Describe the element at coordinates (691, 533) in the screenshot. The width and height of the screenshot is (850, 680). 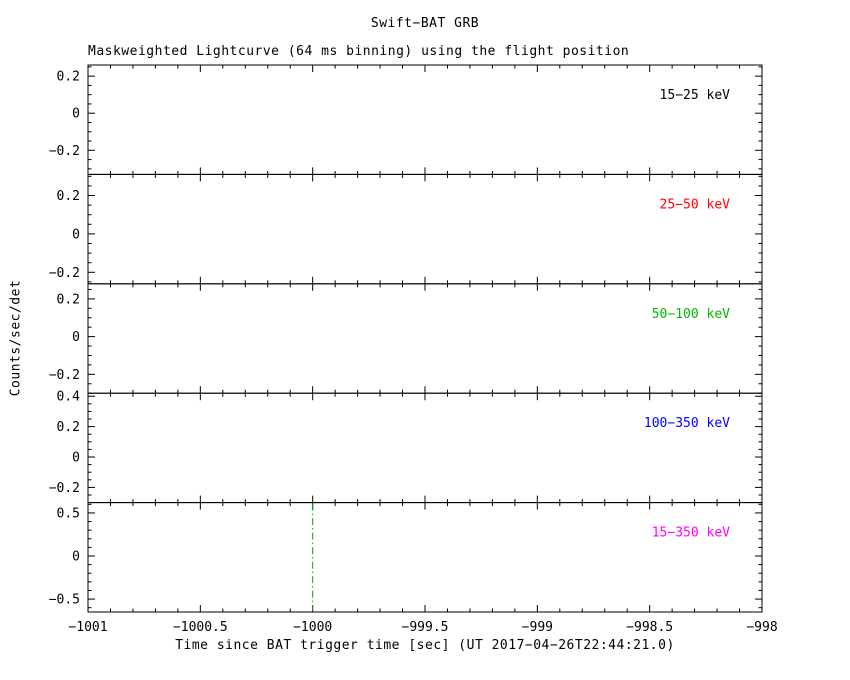
I see `energy-band-label: 15−350 keV` at that location.